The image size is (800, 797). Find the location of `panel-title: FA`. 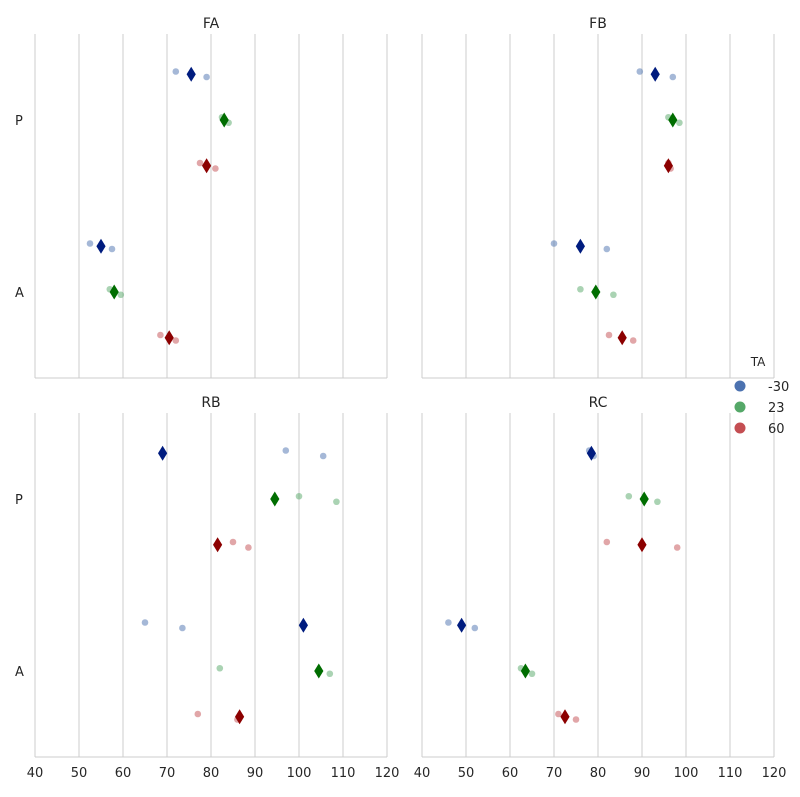

panel-title: FA is located at coordinates (211, 24).